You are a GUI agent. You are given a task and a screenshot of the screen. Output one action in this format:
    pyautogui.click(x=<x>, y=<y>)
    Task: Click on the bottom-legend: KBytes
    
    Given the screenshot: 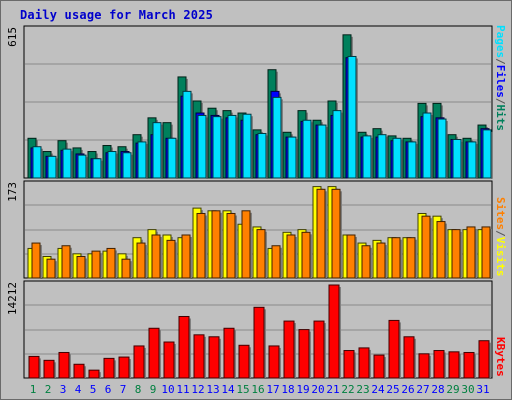 What is the action you would take?
    pyautogui.click(x=500, y=357)
    